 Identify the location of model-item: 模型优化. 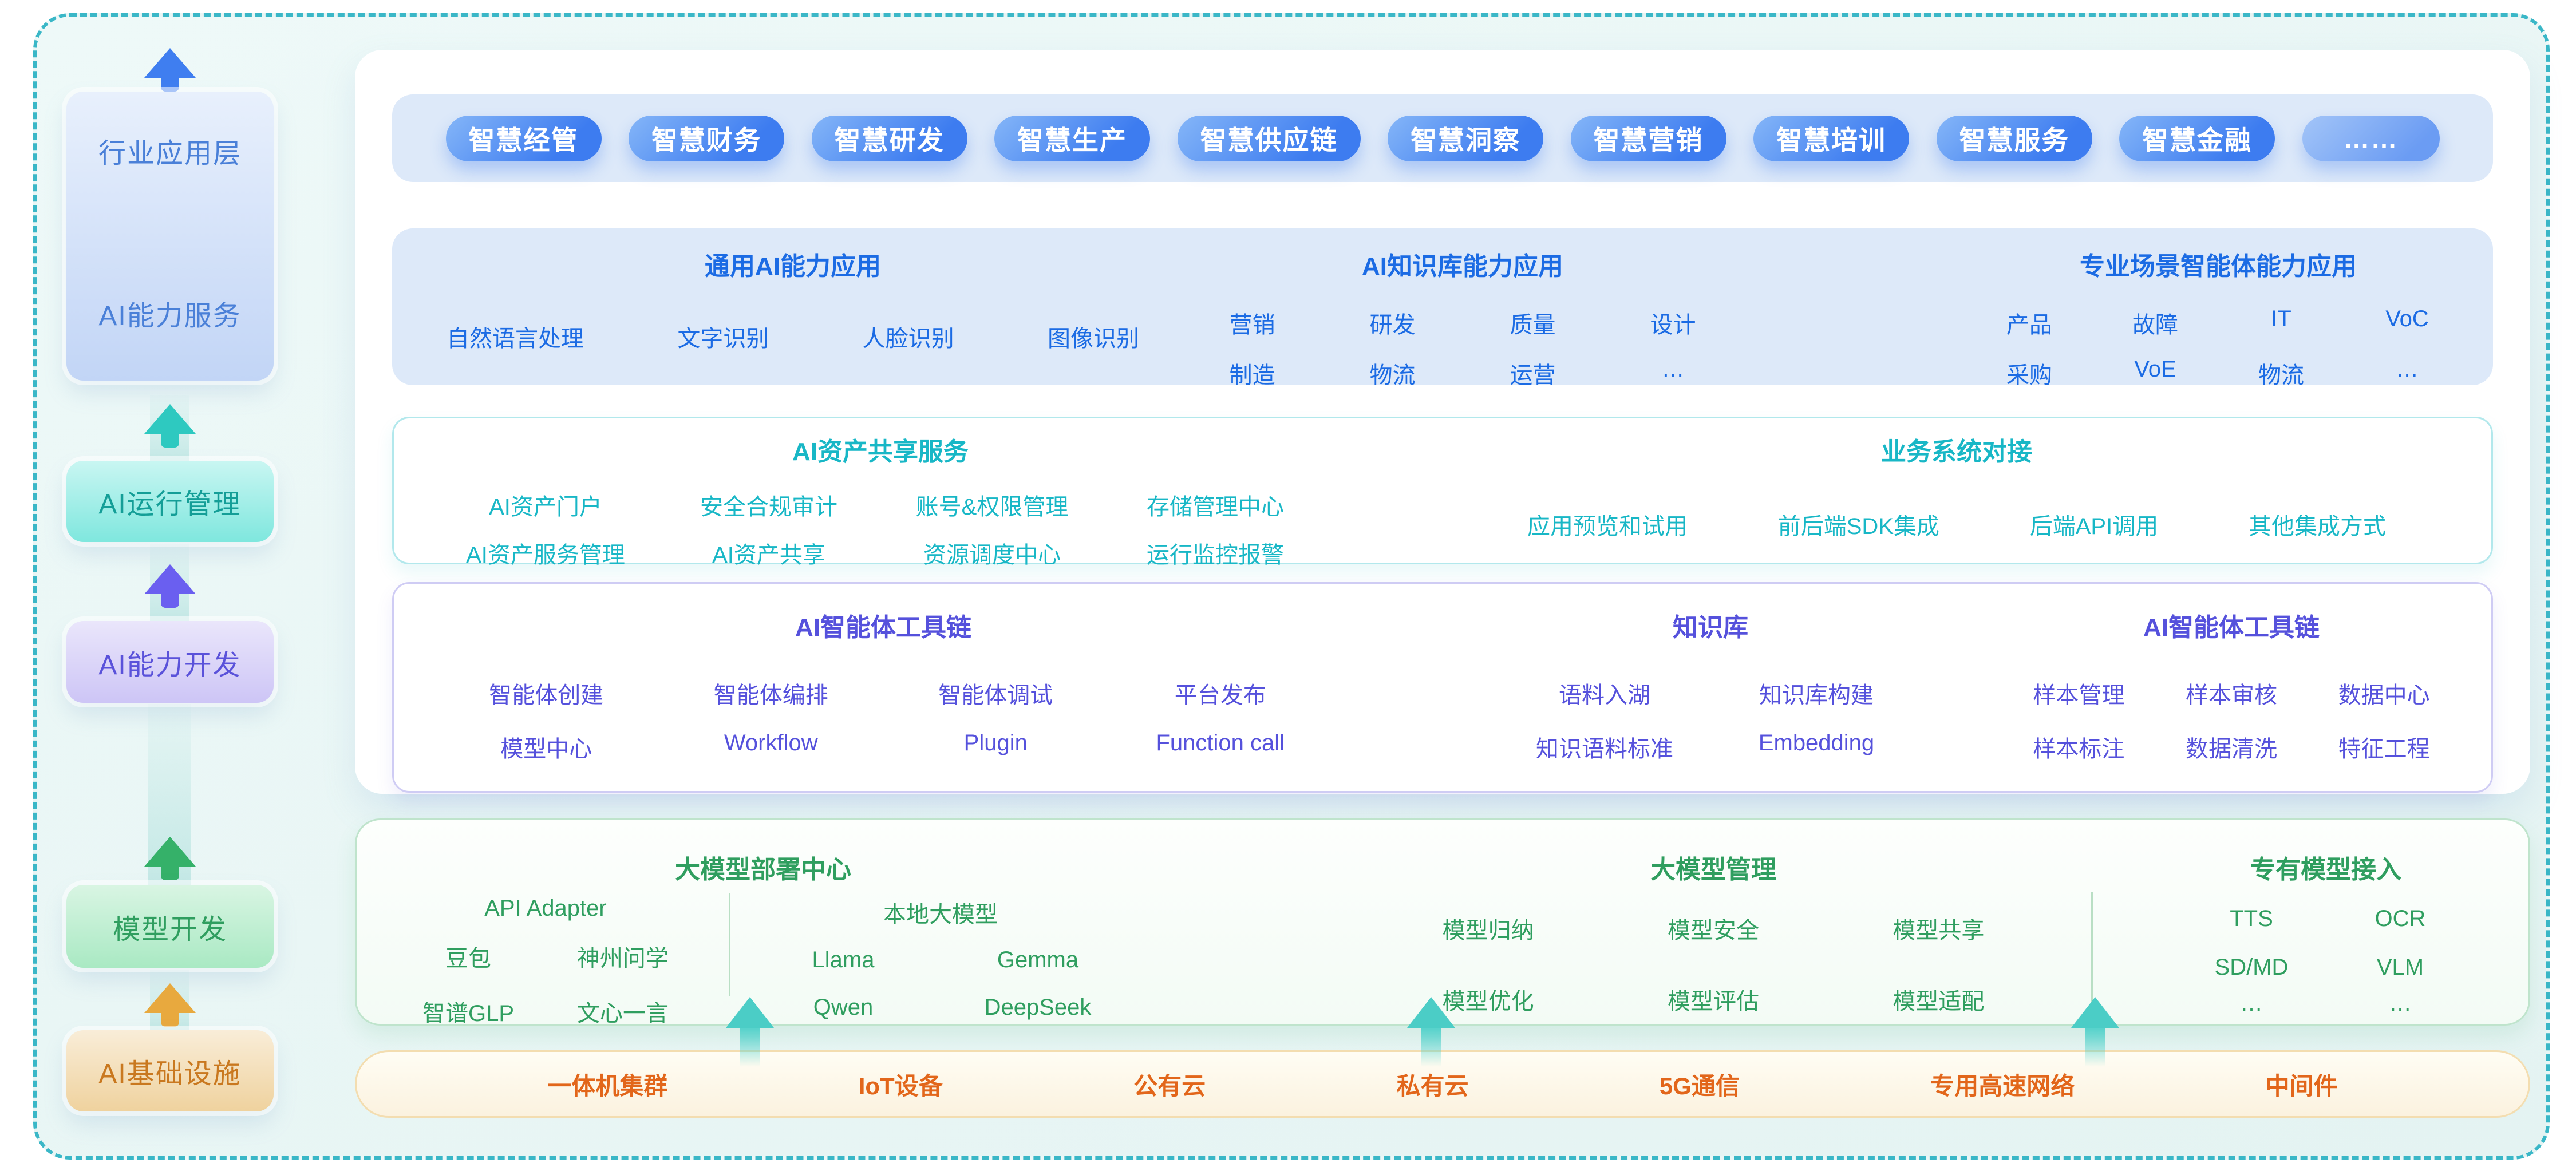
(1488, 1002).